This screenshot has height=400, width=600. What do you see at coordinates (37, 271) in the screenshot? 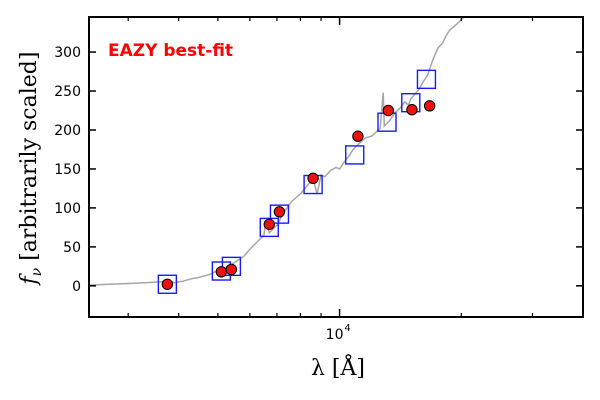
I see `y-axis-label-subscript: ν` at bounding box center [37, 271].